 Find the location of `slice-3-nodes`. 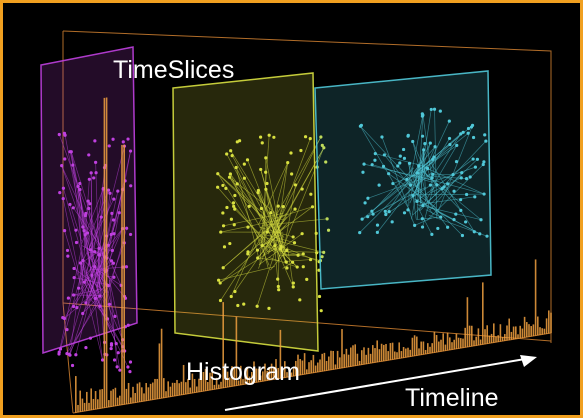

slice-3-nodes is located at coordinates (423, 172).